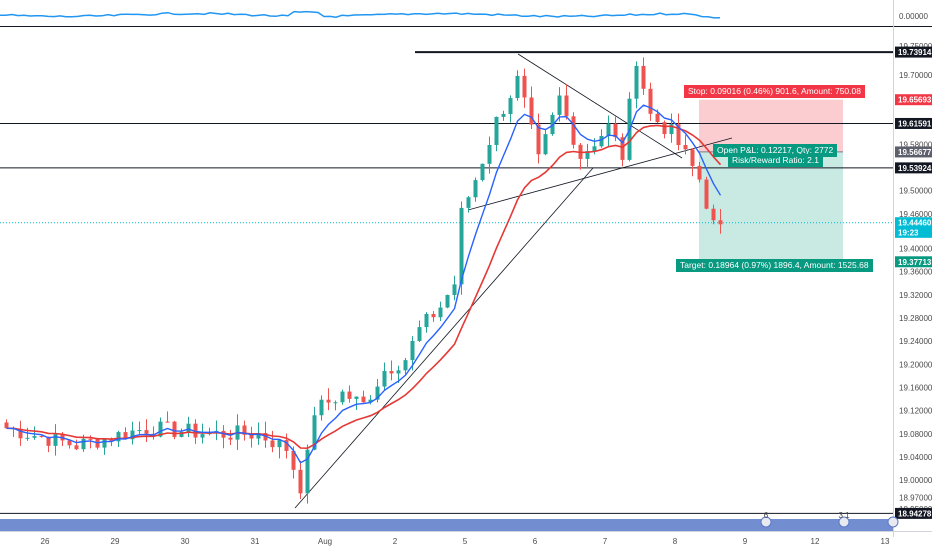  I want to click on time-tick-label: 31, so click(255, 541).